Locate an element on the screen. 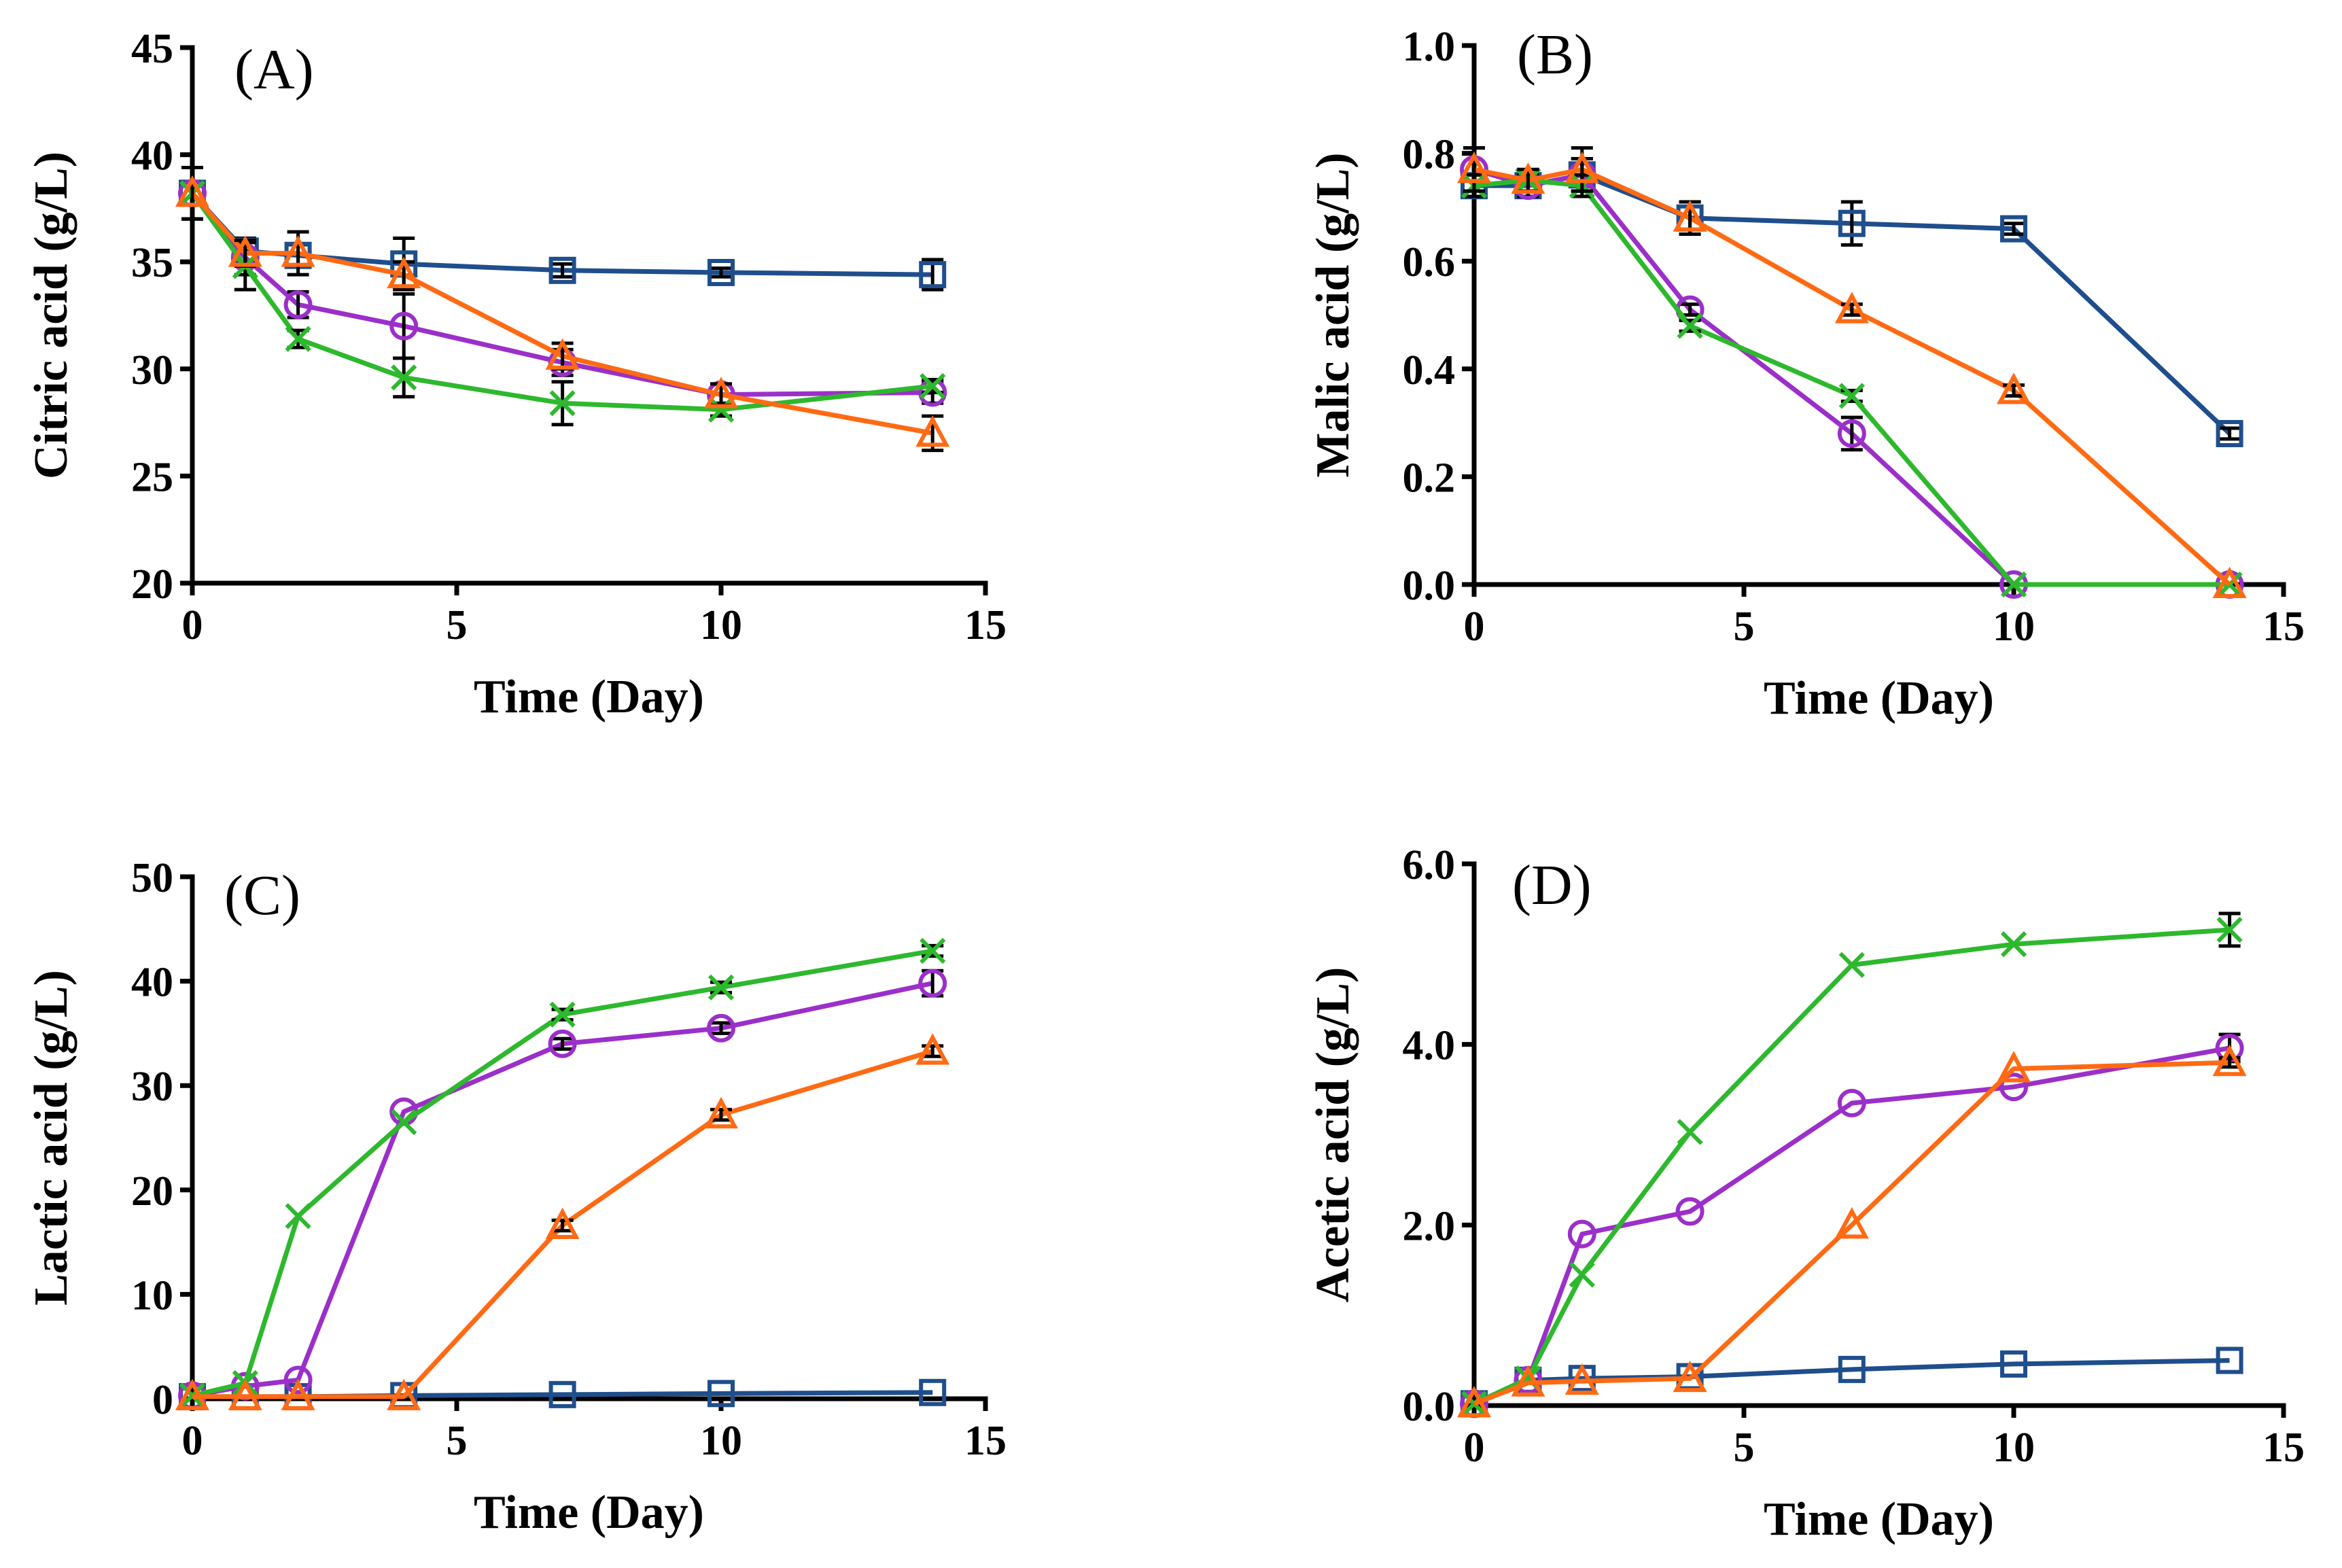  panel-a-x-tick-label: 0 is located at coordinates (192, 625).